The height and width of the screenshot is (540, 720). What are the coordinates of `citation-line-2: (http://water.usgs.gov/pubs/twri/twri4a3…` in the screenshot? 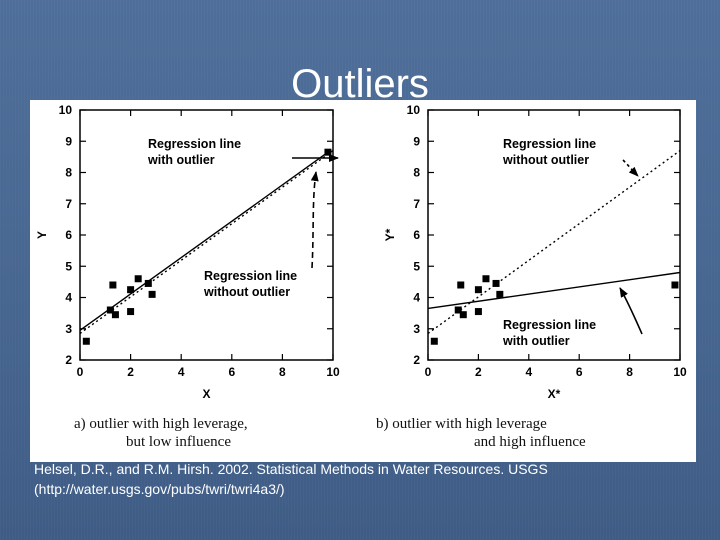 It's located at (159, 489).